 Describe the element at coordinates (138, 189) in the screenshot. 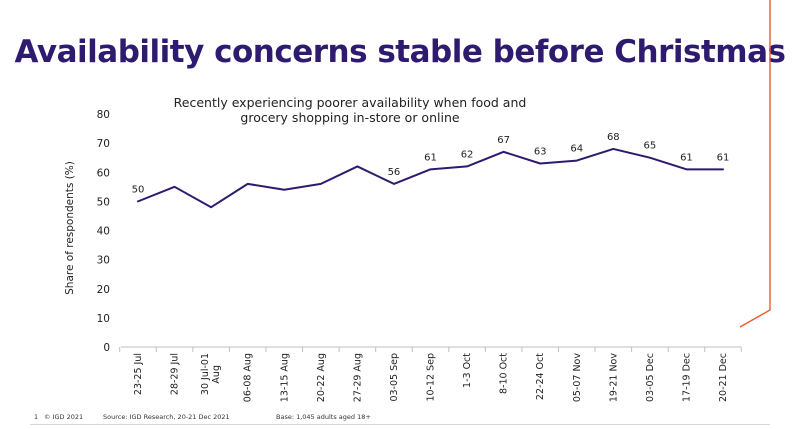

I see `data-label: 50` at that location.